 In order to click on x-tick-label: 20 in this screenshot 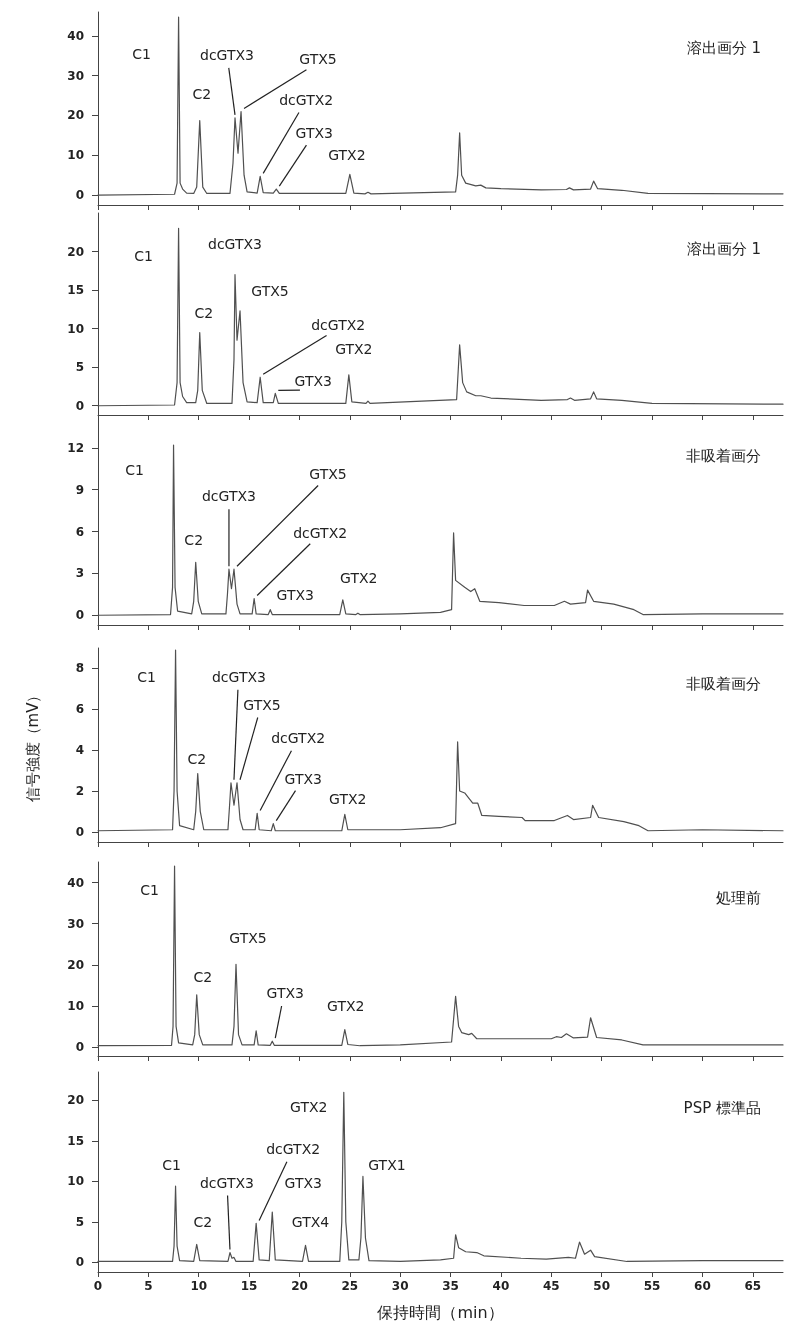, I will do `click(299, 1286)`.